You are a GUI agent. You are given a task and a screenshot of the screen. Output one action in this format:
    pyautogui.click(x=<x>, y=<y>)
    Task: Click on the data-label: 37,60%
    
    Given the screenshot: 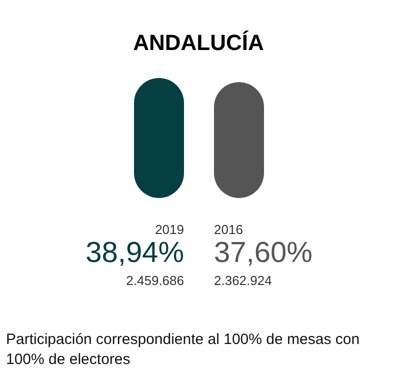 What is the action you would take?
    pyautogui.click(x=264, y=253)
    